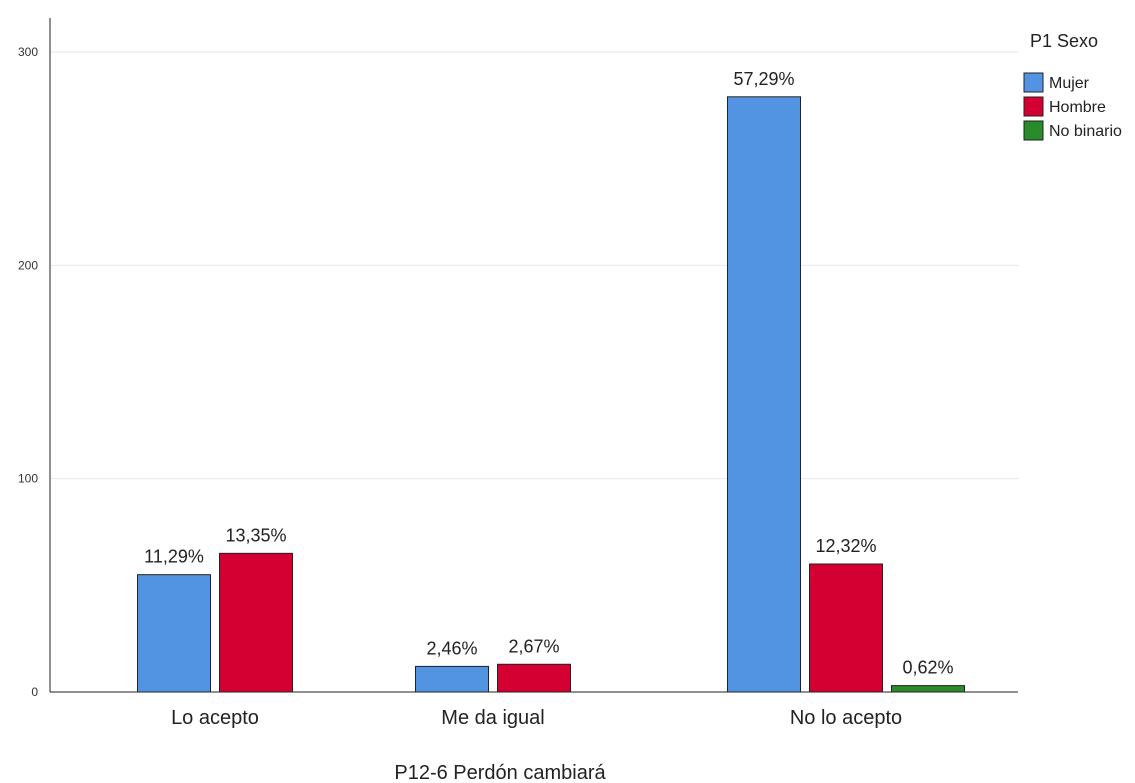 The image size is (1135, 783). Describe the element at coordinates (215, 718) in the screenshot. I see `category-label: Lo acepto` at that location.